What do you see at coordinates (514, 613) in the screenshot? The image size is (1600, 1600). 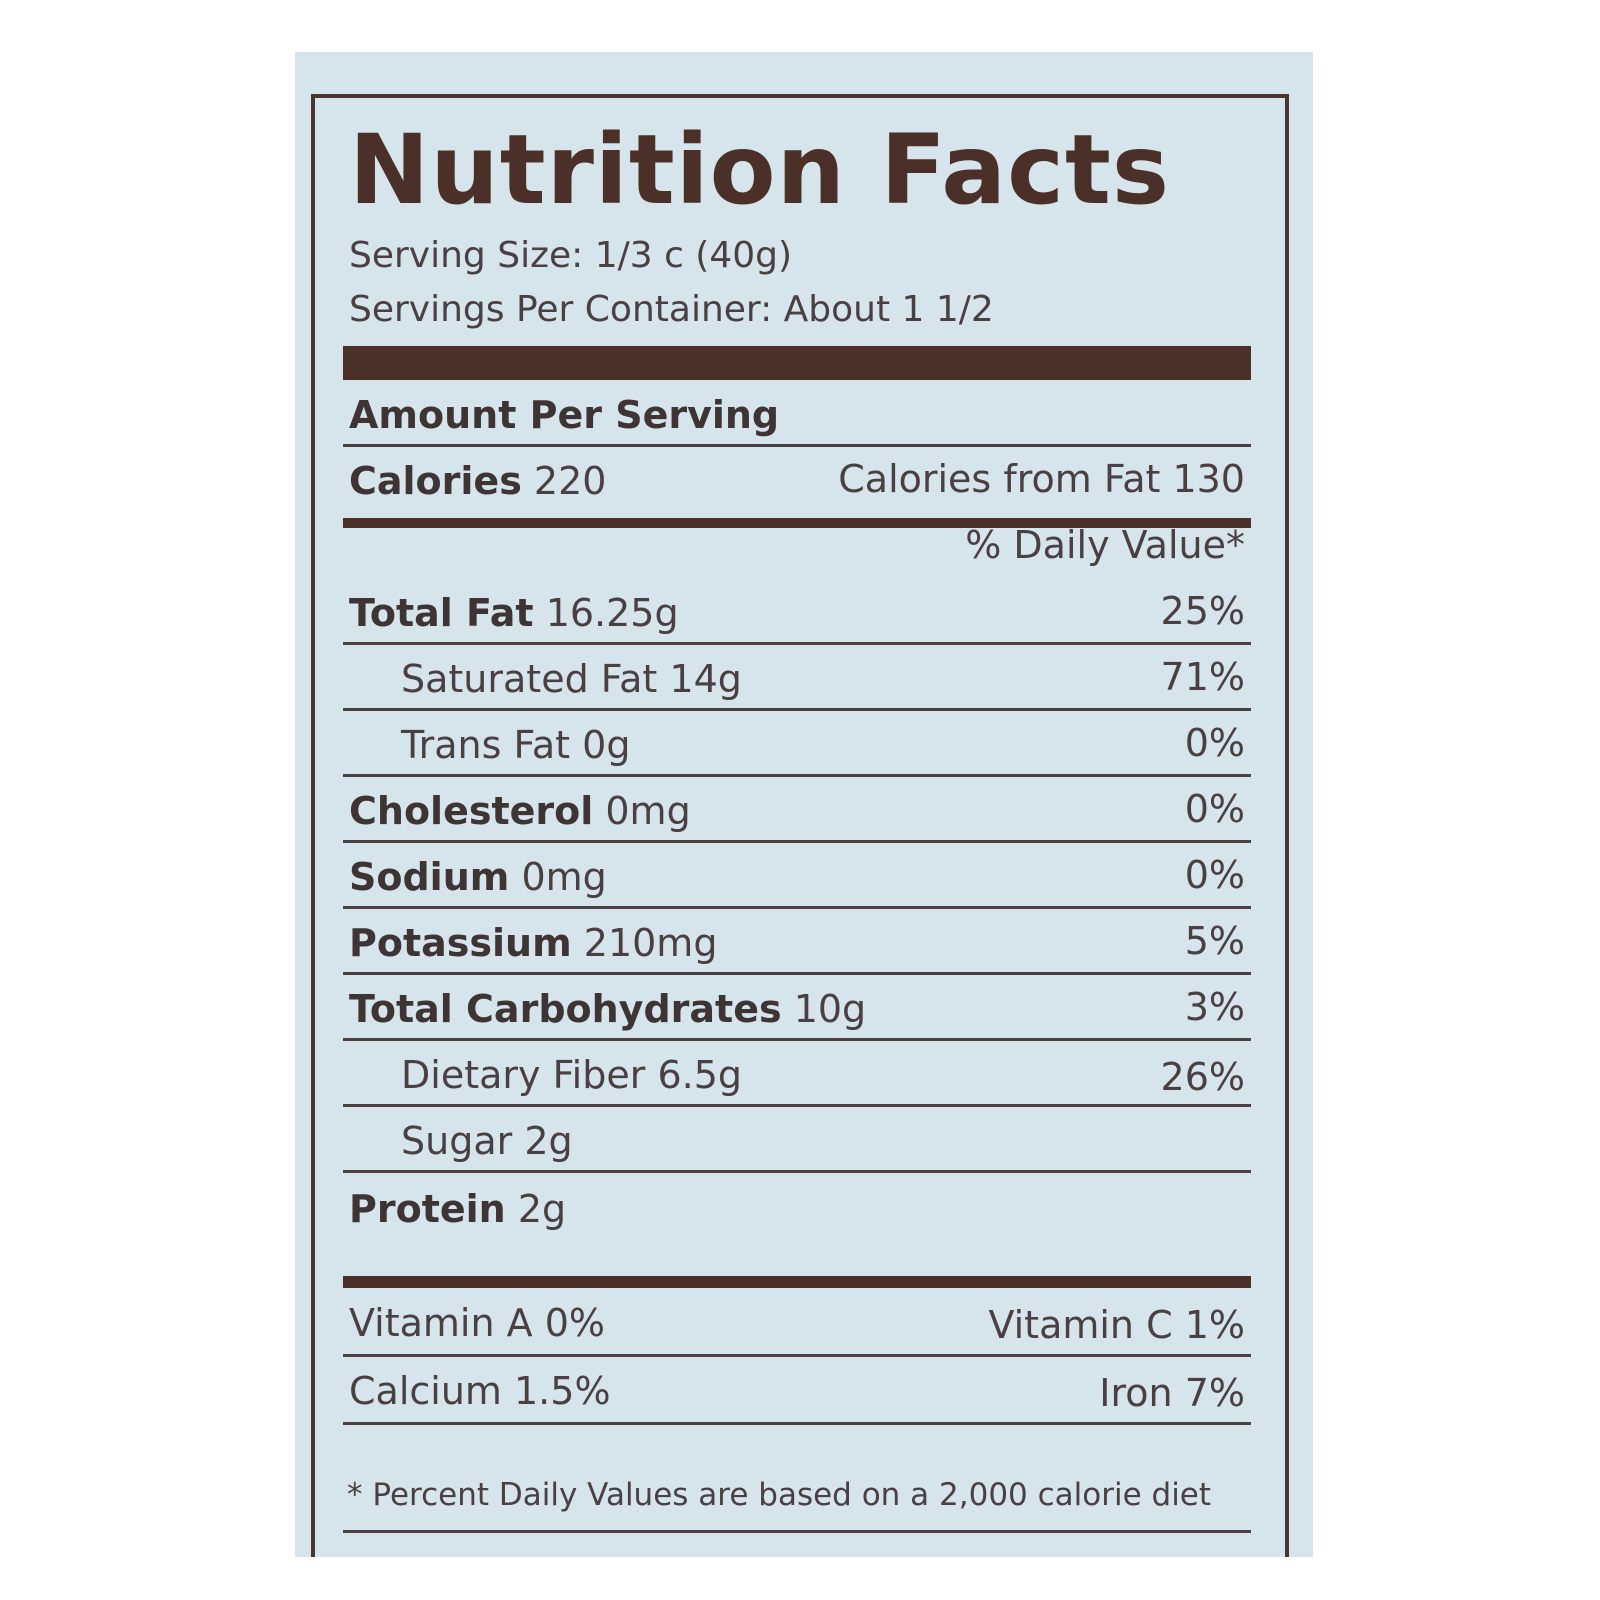 I see `nutrient-row-total-fat: Total Fat 16.25g` at bounding box center [514, 613].